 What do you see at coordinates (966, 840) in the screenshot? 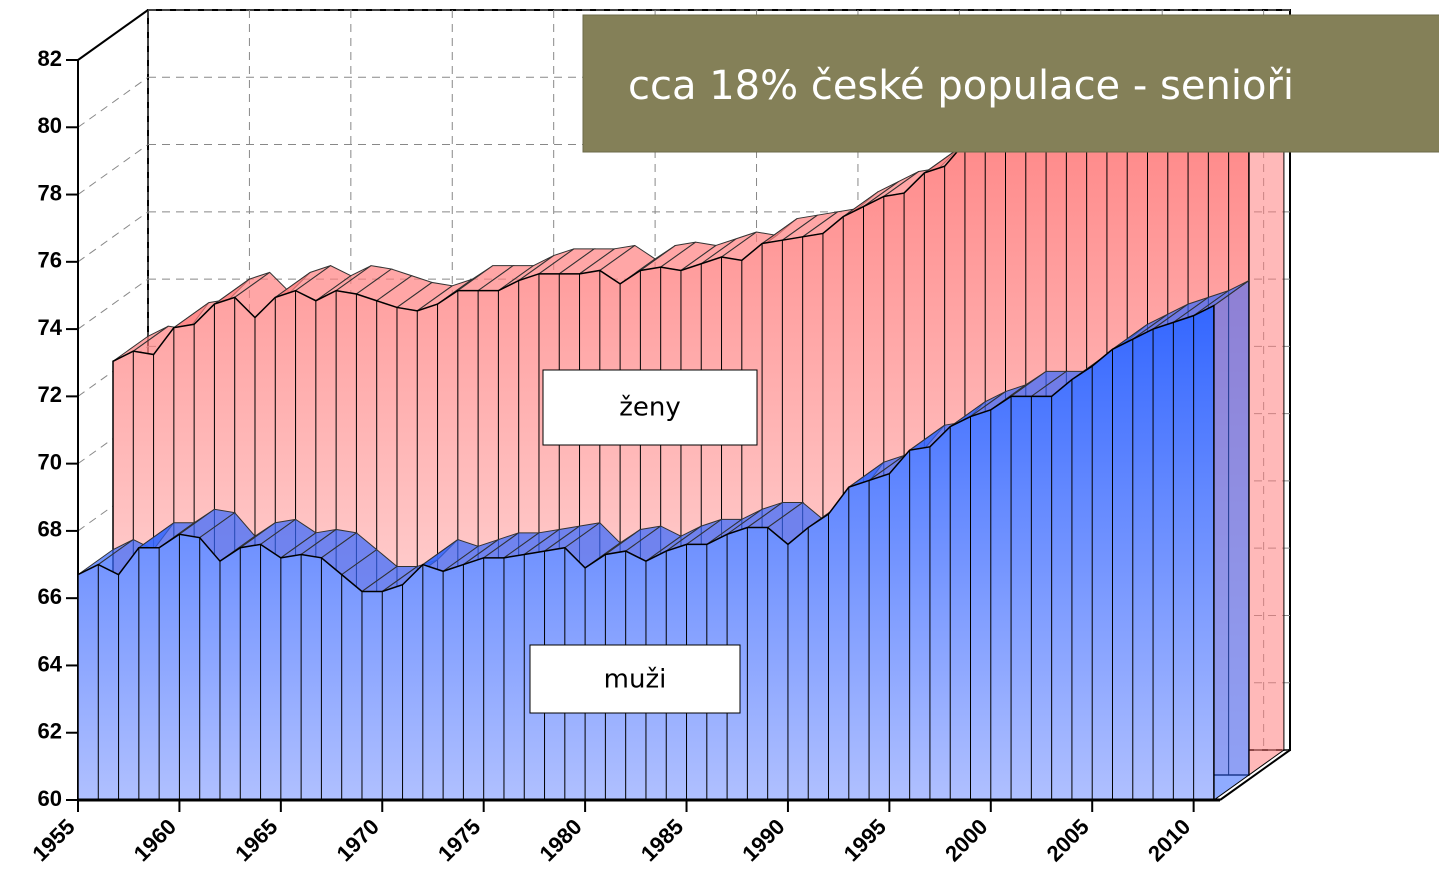
I see `x-tick-label: 2000` at bounding box center [966, 840].